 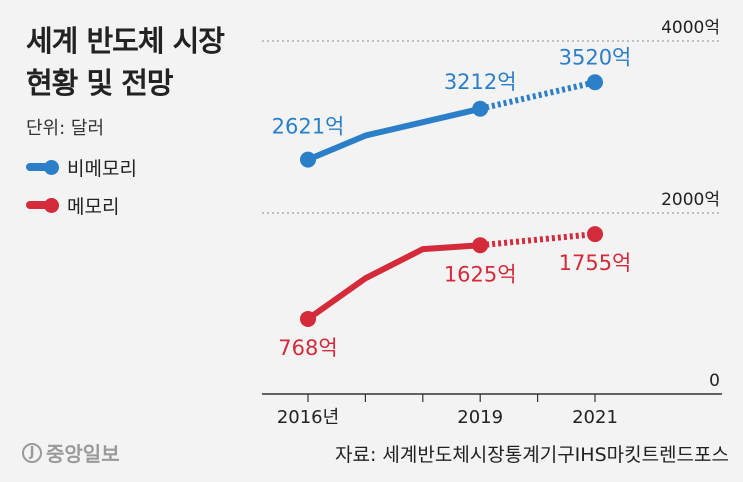 What do you see at coordinates (532, 455) in the screenshot?
I see `source-note: 자료: 세계반도체시장통계기구IHS마킷트렌드포스` at bounding box center [532, 455].